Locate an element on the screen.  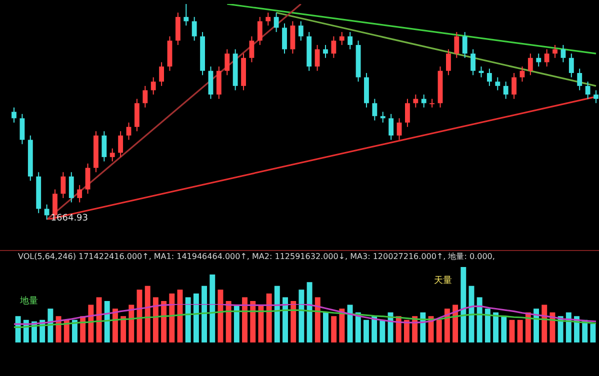
annotation: 地量 is located at coordinates (28, 300).